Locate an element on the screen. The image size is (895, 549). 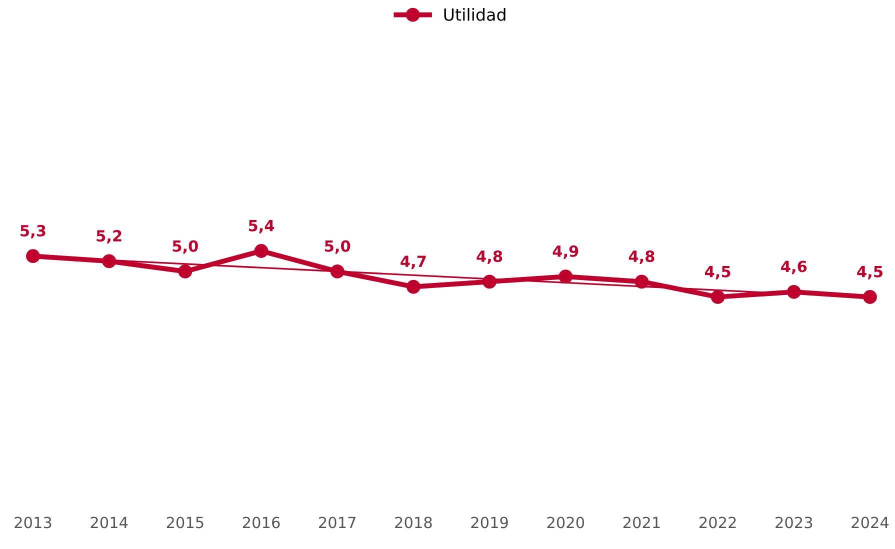
data-label: 5,2 is located at coordinates (109, 237).